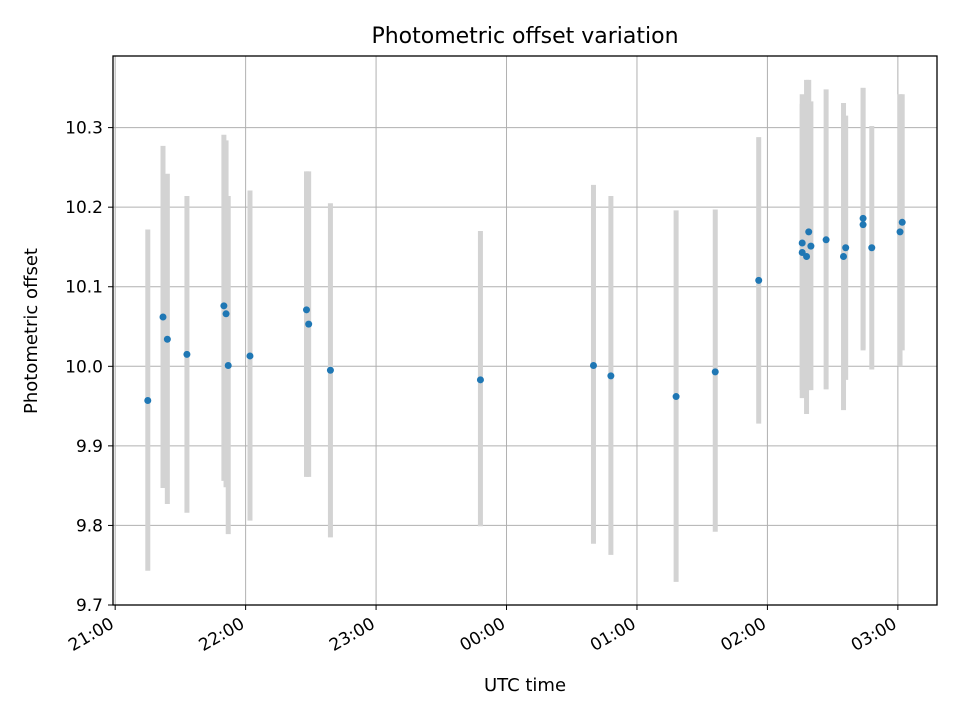 The image size is (960, 720). I want to click on chart-title: Photometric offset variation, so click(524, 36).